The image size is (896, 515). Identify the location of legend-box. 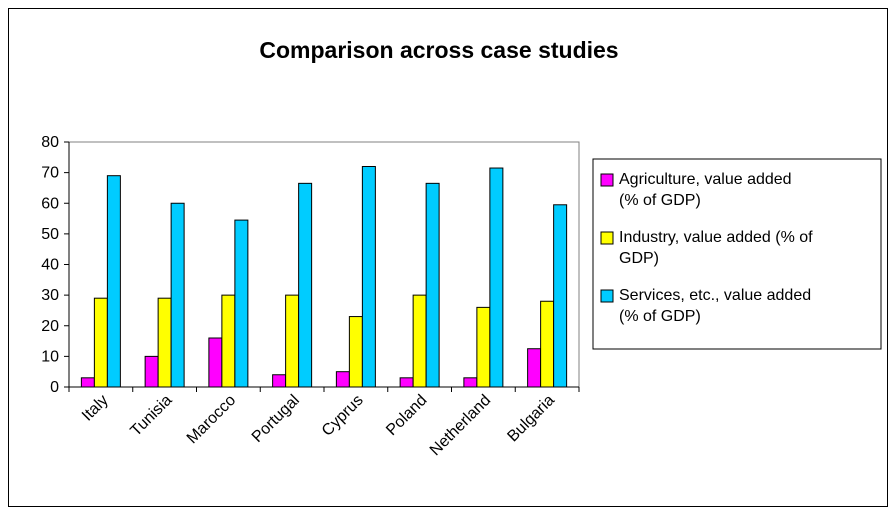
(737, 254).